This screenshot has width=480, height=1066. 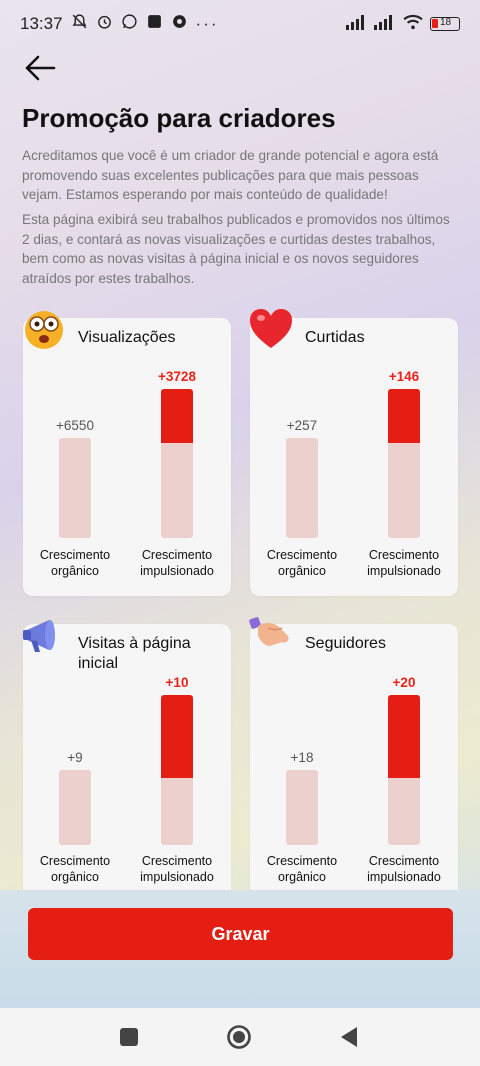 I want to click on whatsapp-icon, so click(x=129, y=24).